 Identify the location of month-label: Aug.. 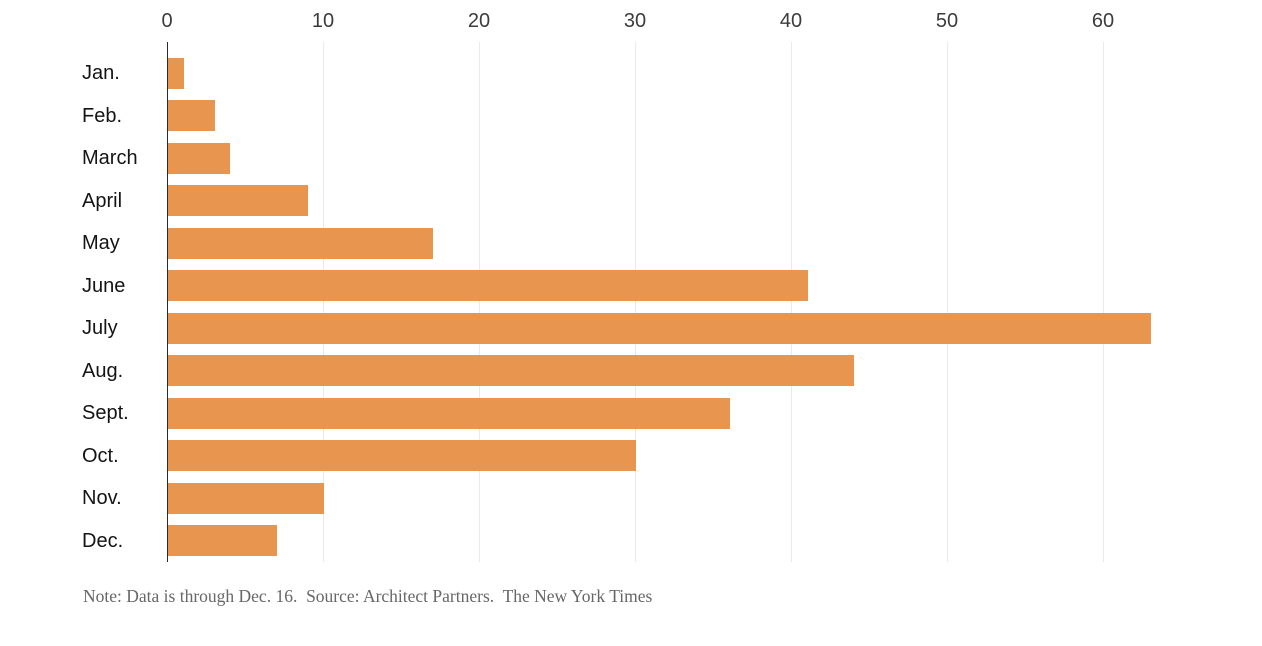
(103, 370).